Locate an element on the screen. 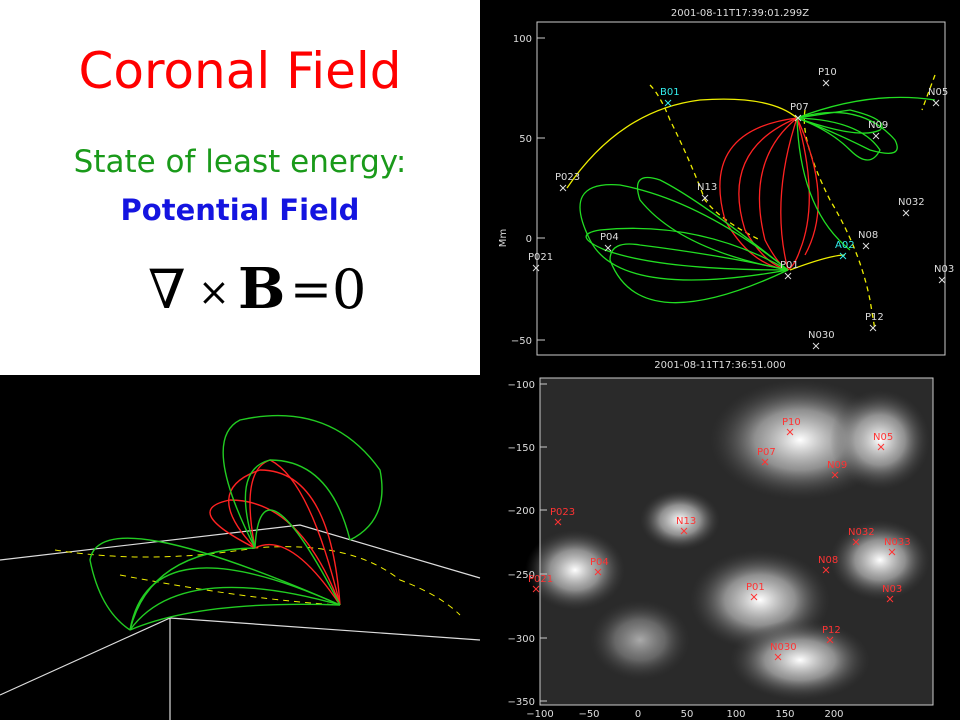 This screenshot has height=720, width=960. x-tick-label: 150 is located at coordinates (784, 714).